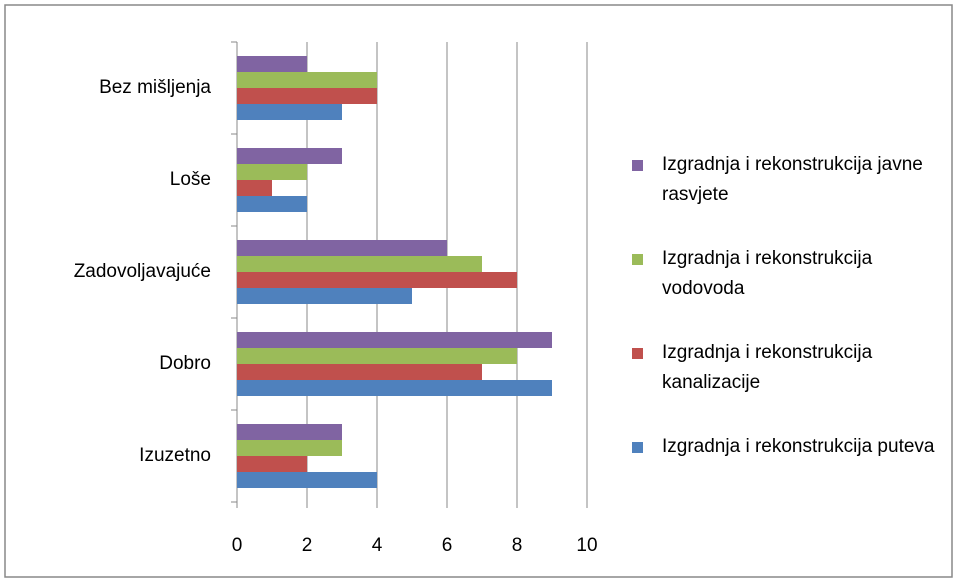  What do you see at coordinates (767, 273) in the screenshot?
I see `legend-label: Izgradnja i rekonstrukcija vodovoda` at bounding box center [767, 273].